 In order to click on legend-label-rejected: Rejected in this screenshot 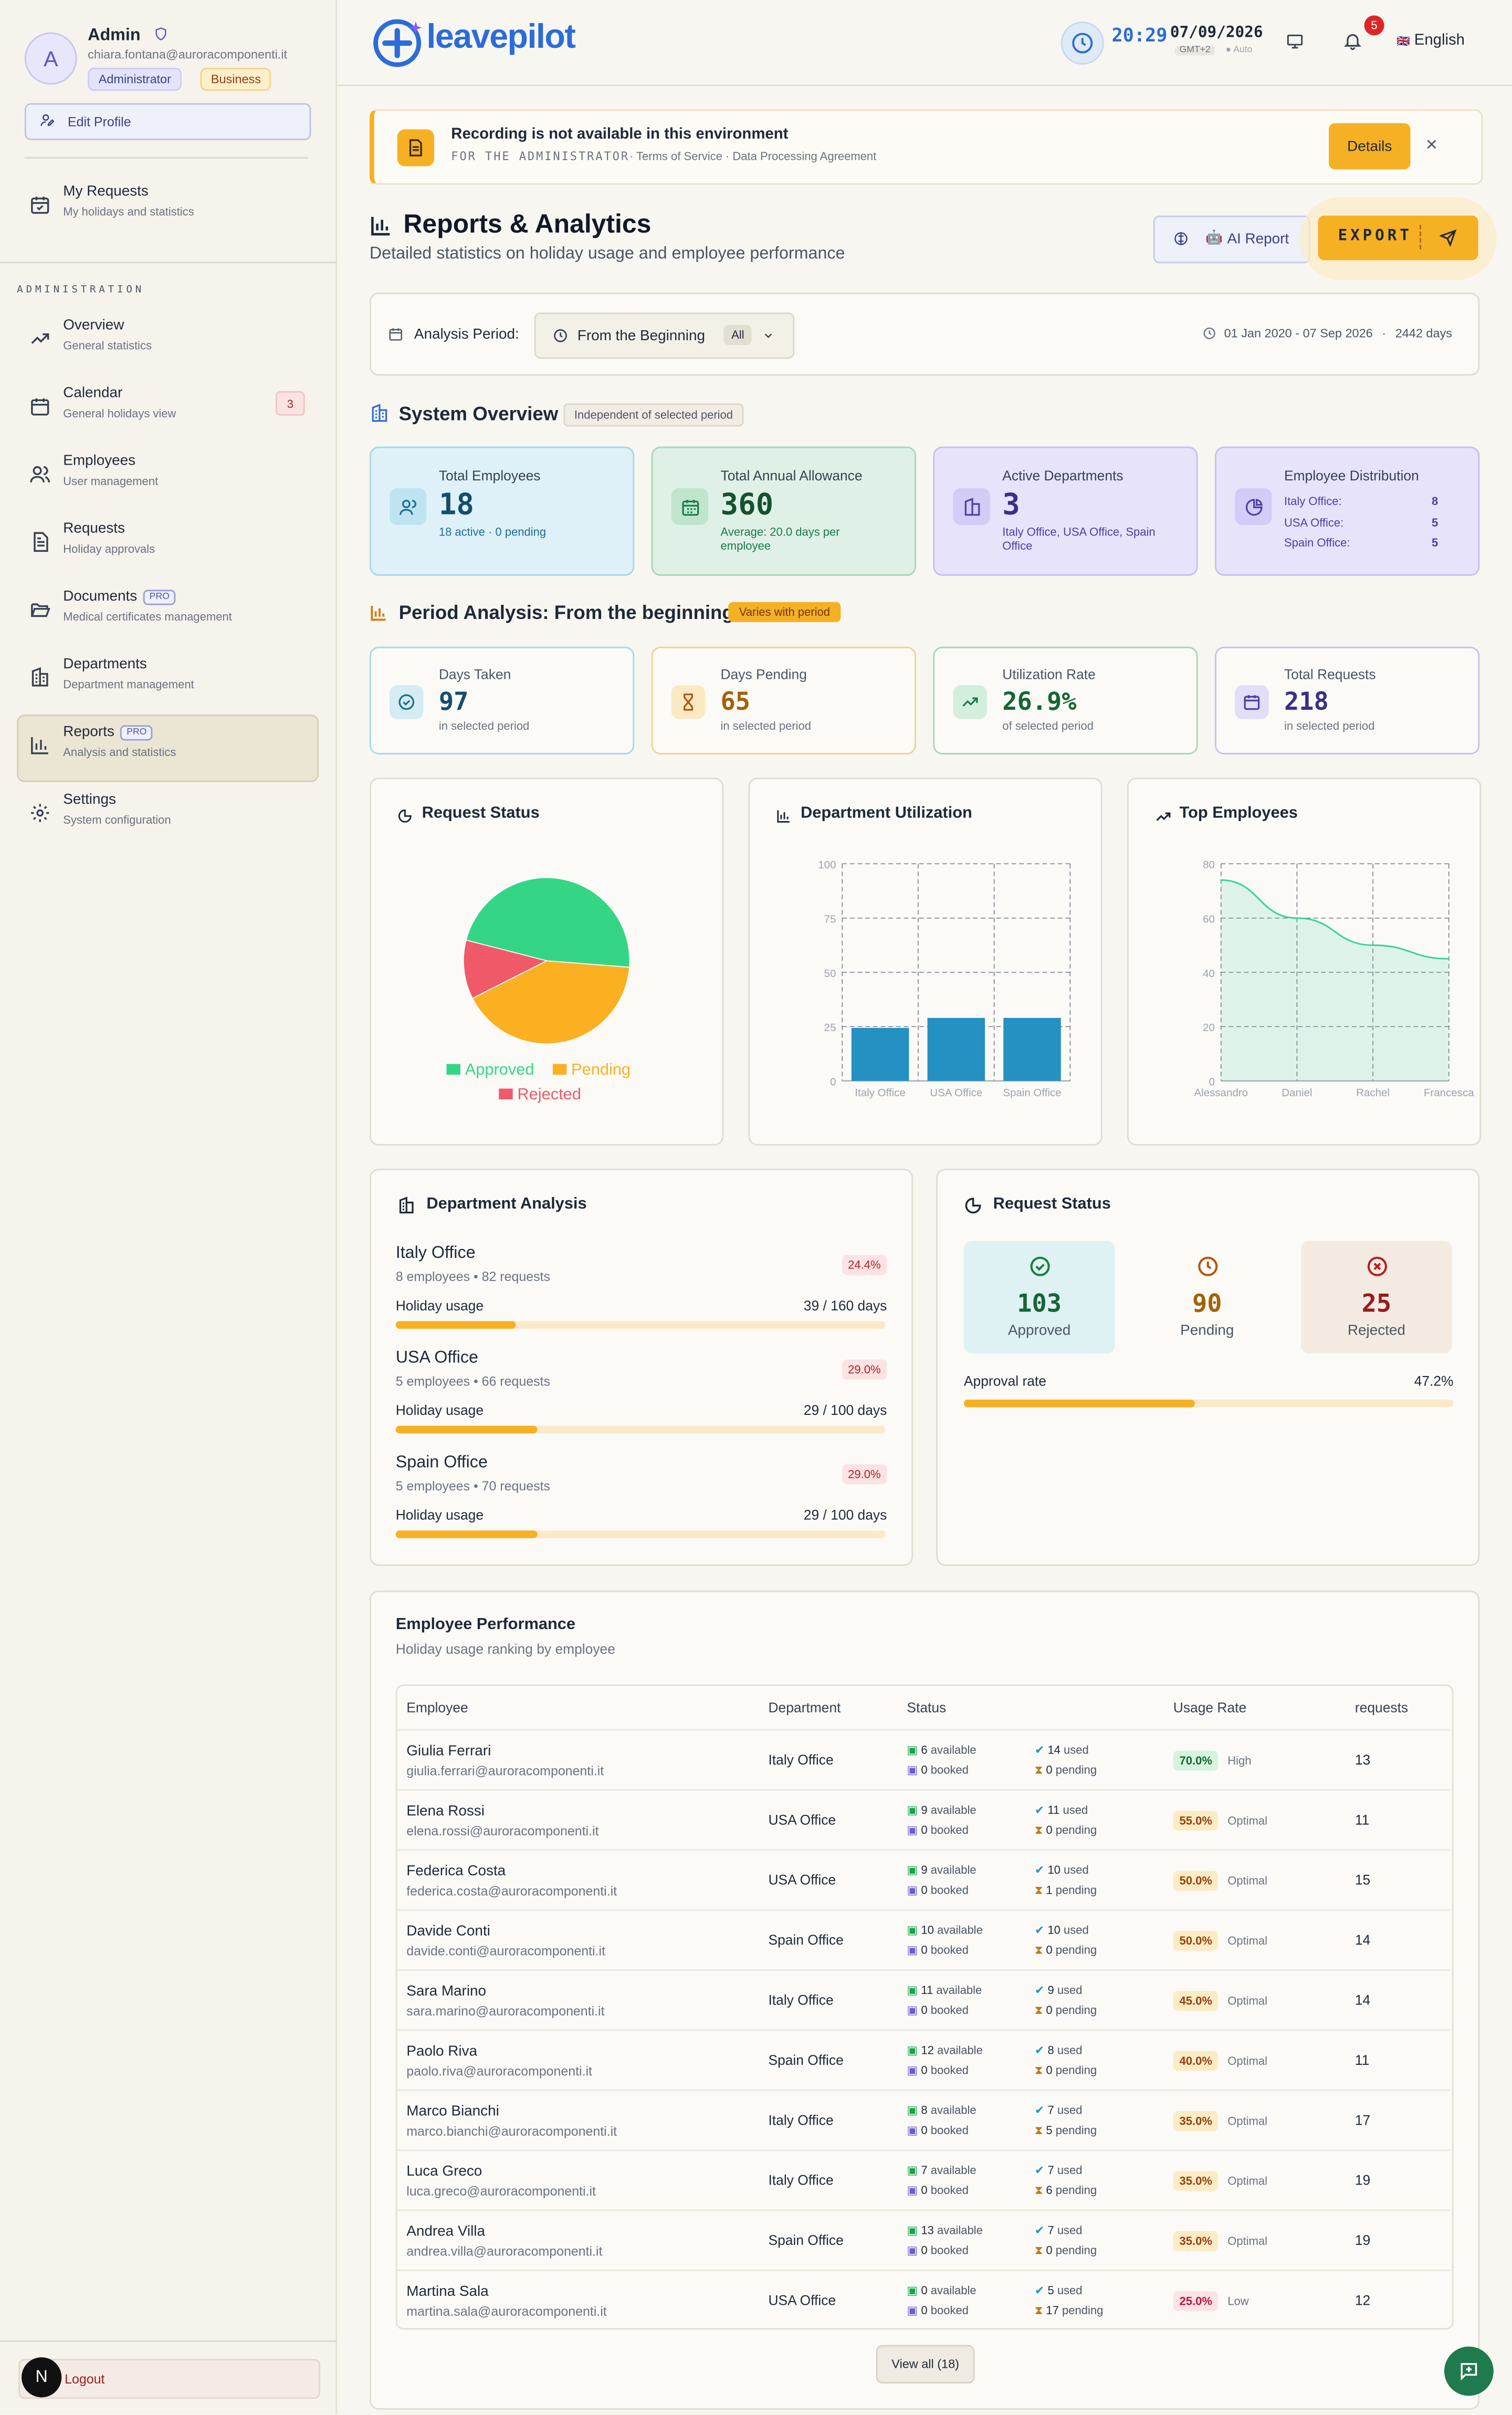, I will do `click(549, 1094)`.